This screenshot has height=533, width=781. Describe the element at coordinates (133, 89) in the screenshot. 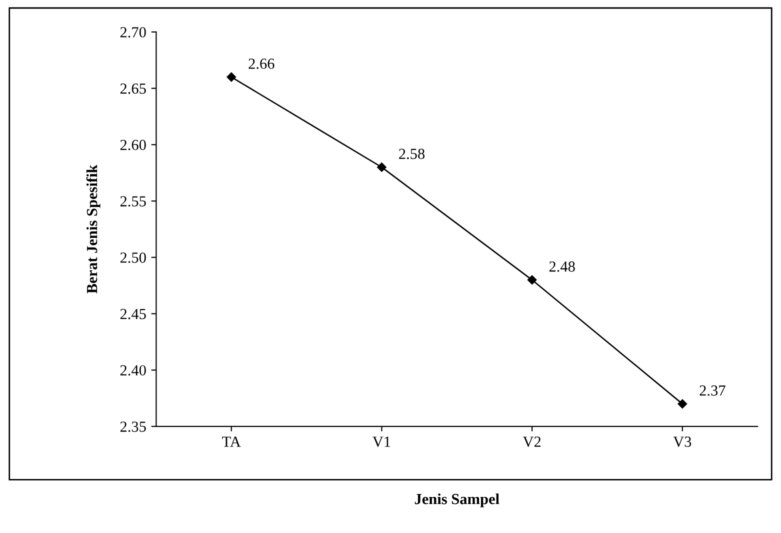

I see `y-tick-label: 2.65` at that location.